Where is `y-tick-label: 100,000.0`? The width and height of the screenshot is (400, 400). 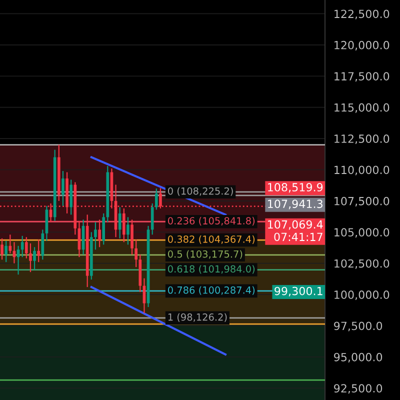
y-tick-label: 100,000.0 is located at coordinates (362, 295).